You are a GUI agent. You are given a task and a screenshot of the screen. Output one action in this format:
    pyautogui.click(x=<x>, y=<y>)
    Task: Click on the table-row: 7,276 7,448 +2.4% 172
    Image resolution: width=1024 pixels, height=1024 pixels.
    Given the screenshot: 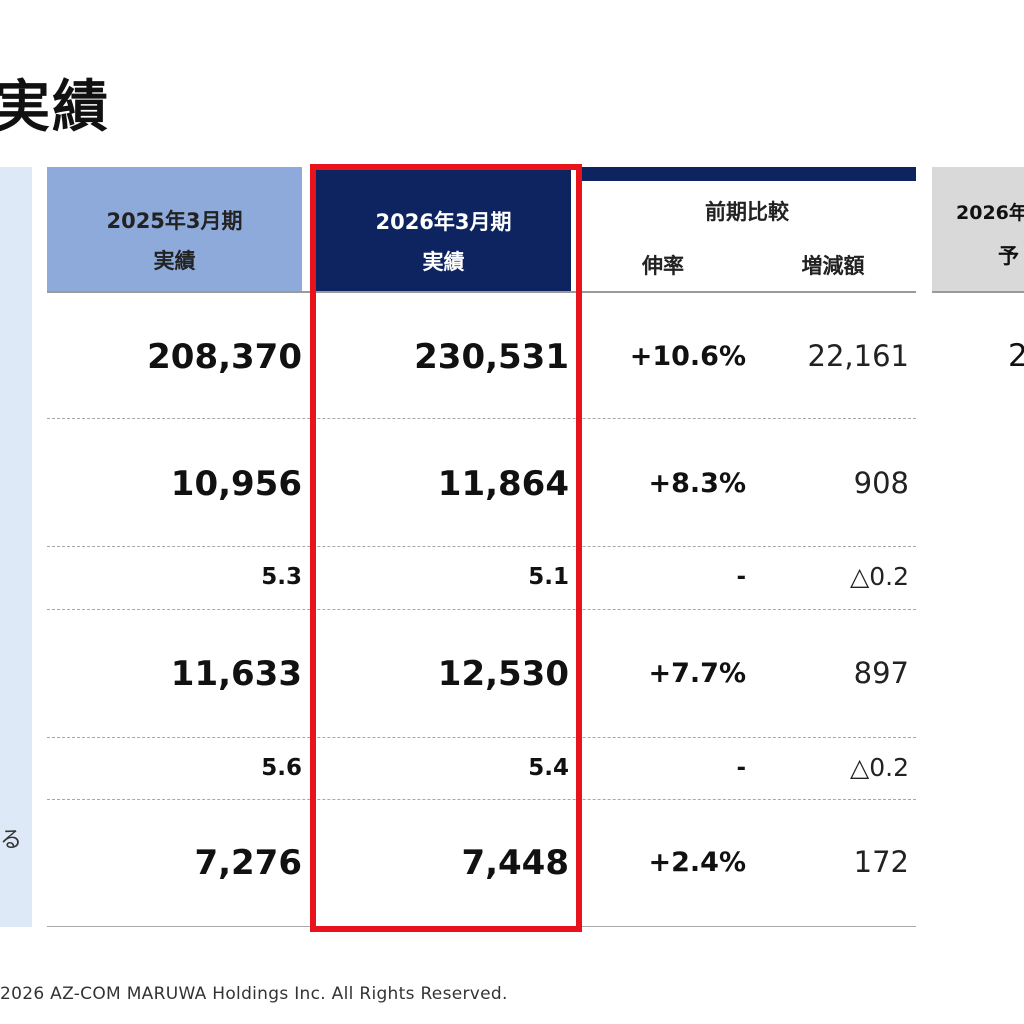 What is the action you would take?
    pyautogui.click(x=481, y=863)
    